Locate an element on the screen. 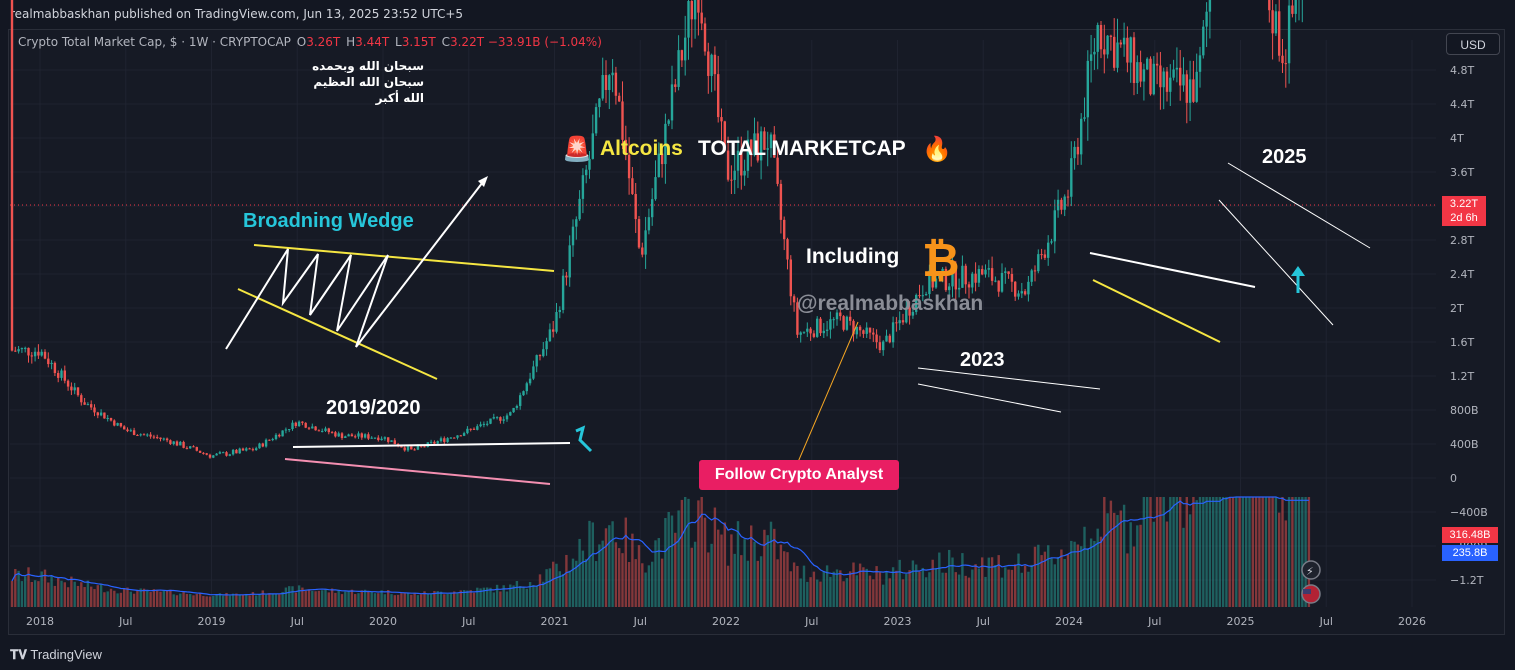 The width and height of the screenshot is (1515, 670). x-tick-label: 2021 is located at coordinates (555, 621).